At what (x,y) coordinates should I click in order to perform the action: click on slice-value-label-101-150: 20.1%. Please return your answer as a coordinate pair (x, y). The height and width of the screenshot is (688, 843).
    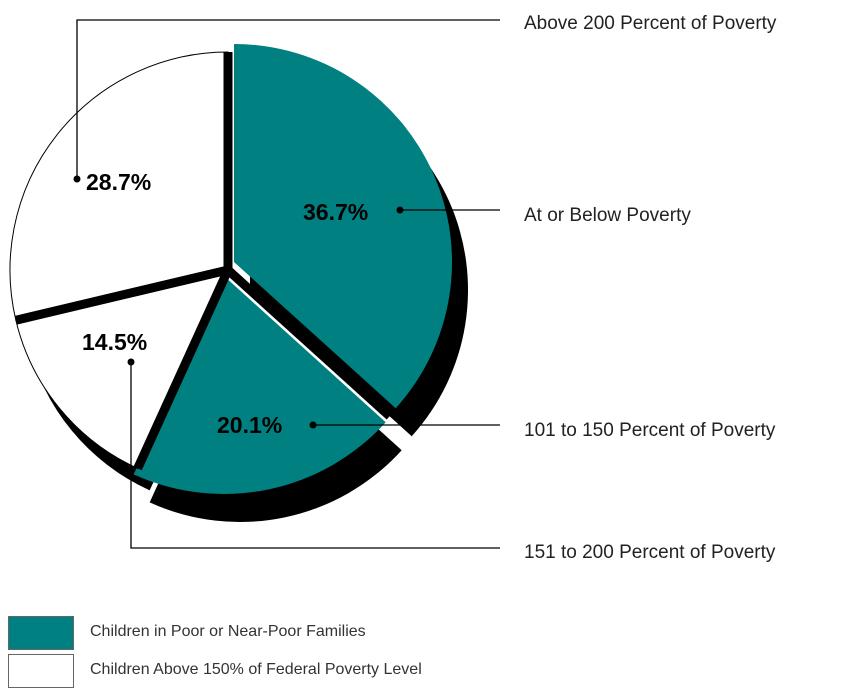
    Looking at the image, I should click on (249, 425).